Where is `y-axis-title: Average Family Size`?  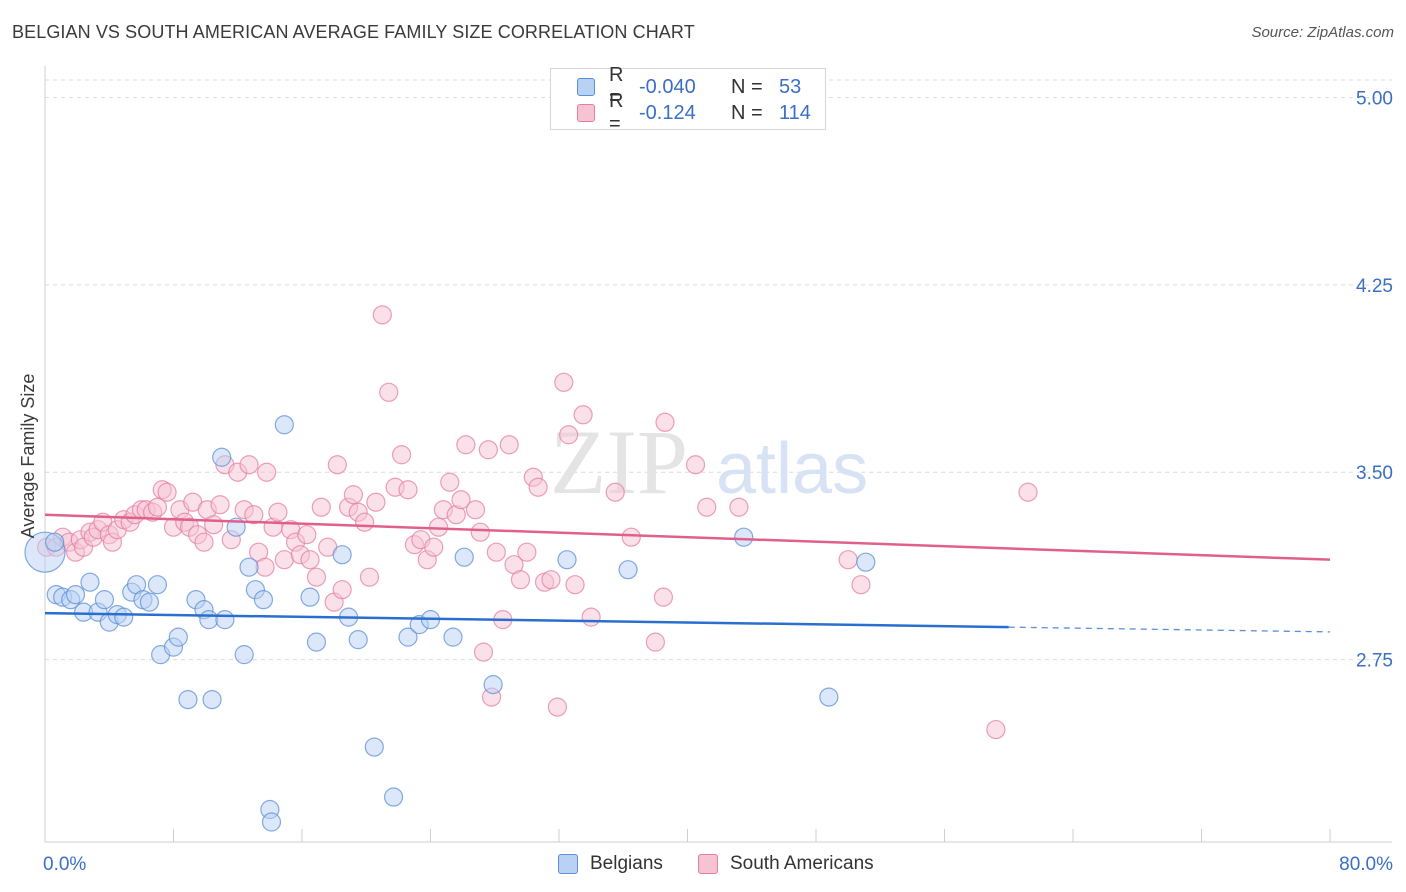
y-axis-title: Average Family Size is located at coordinates (28, 456).